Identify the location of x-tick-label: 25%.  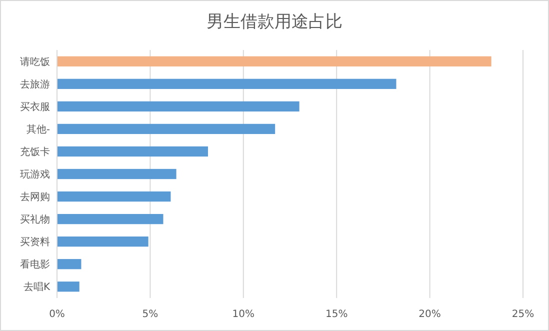
(523, 314).